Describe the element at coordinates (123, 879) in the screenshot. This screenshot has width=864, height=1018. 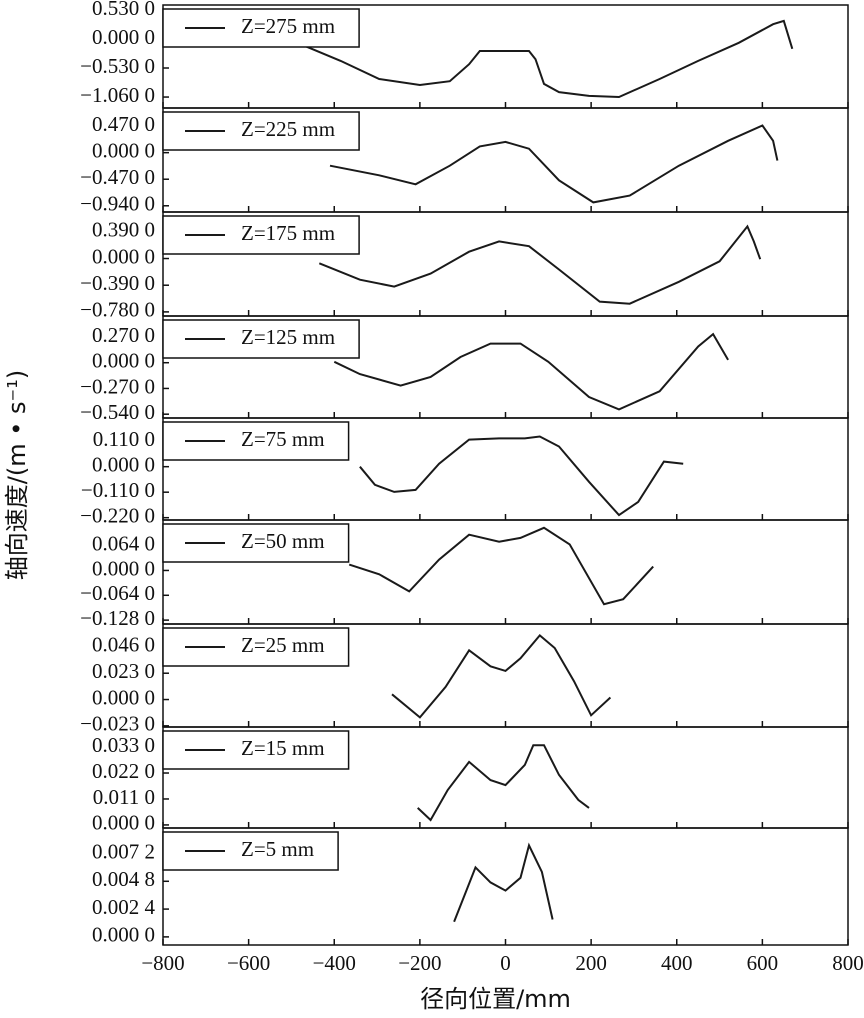
I see `y-tick-label: 0.004 8` at that location.